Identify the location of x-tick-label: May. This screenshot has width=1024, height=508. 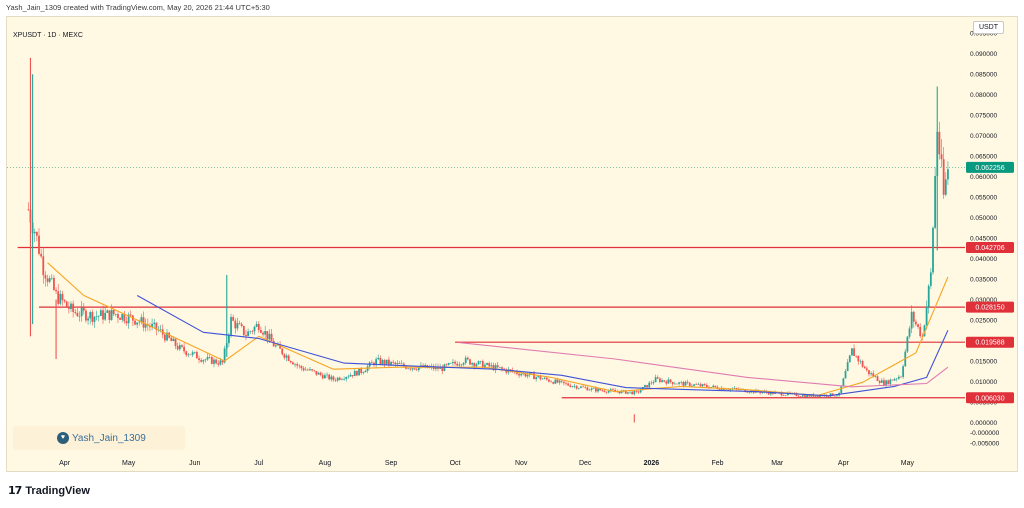
(908, 463).